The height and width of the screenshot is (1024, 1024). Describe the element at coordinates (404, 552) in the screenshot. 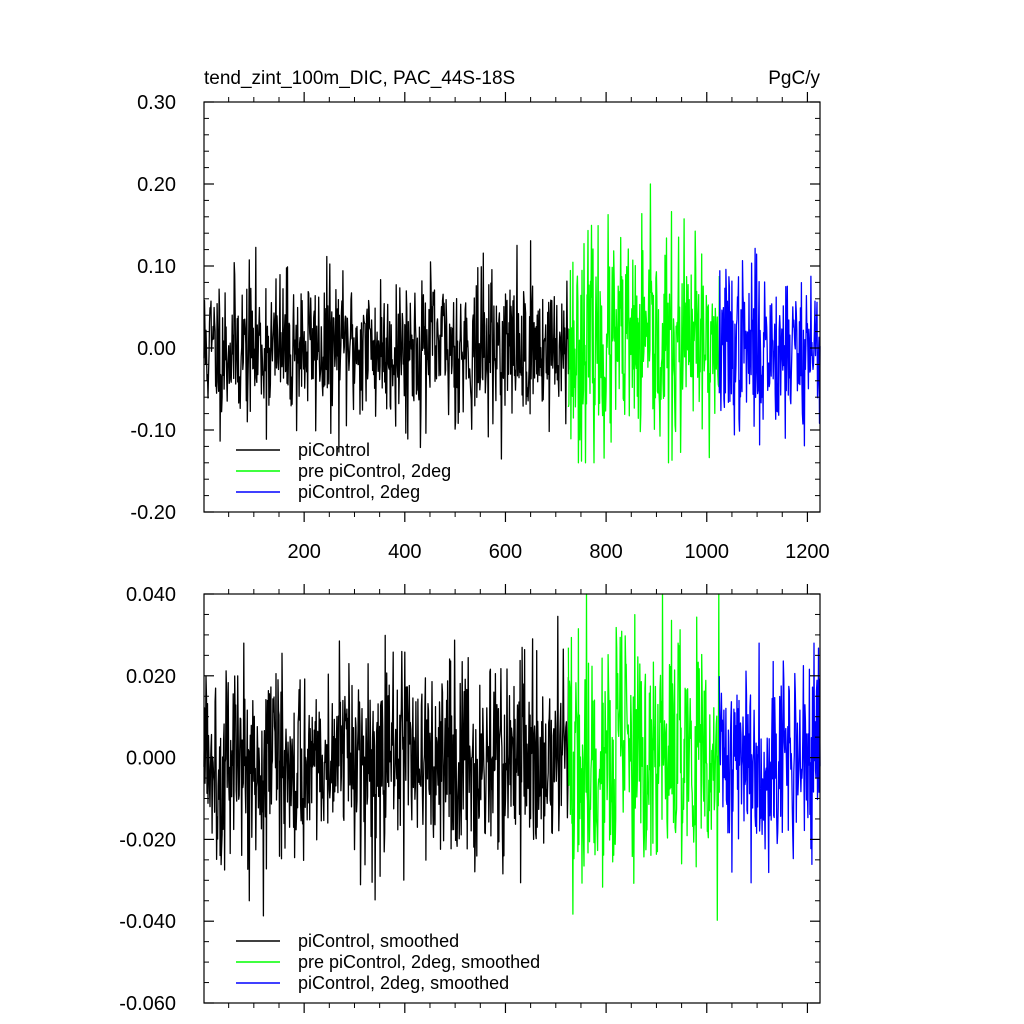

I see `x-tick-label: 400` at that location.